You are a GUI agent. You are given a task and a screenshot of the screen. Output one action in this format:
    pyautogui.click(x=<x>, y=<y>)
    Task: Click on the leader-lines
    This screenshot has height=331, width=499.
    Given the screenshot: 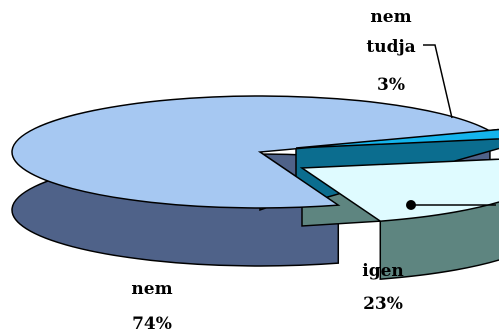 What is the action you would take?
    pyautogui.click(x=451, y=127)
    